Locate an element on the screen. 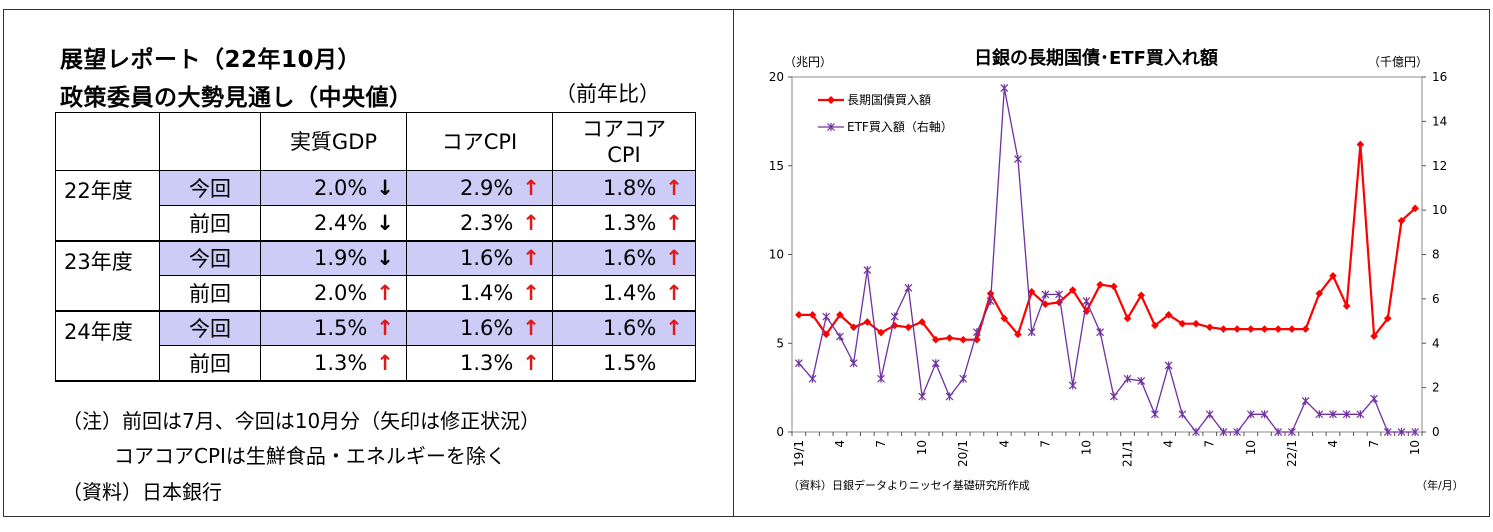 The image size is (1493, 532). forecast-value-cell: 1.3% ↑ is located at coordinates (479, 363).